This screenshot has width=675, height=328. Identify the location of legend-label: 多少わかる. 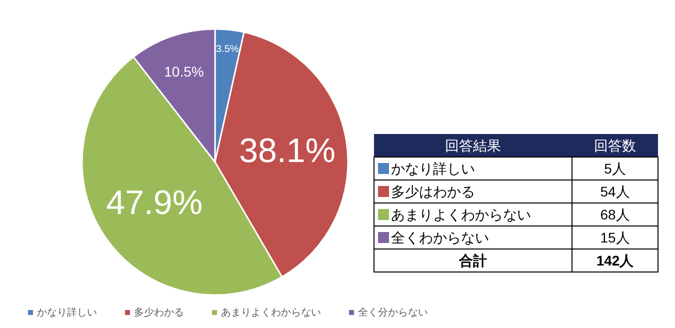
(159, 312).